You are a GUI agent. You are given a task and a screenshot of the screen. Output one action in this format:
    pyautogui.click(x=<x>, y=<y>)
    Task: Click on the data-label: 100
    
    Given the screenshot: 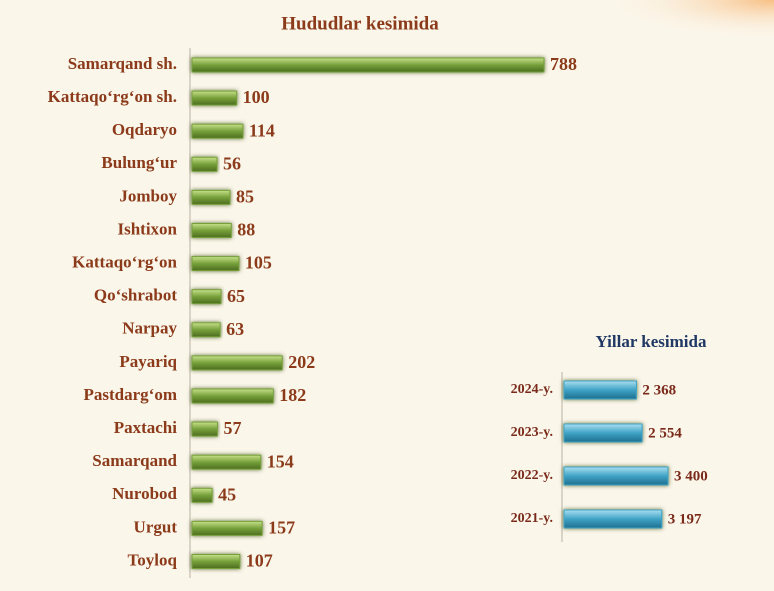 What is the action you would take?
    pyautogui.click(x=256, y=97)
    